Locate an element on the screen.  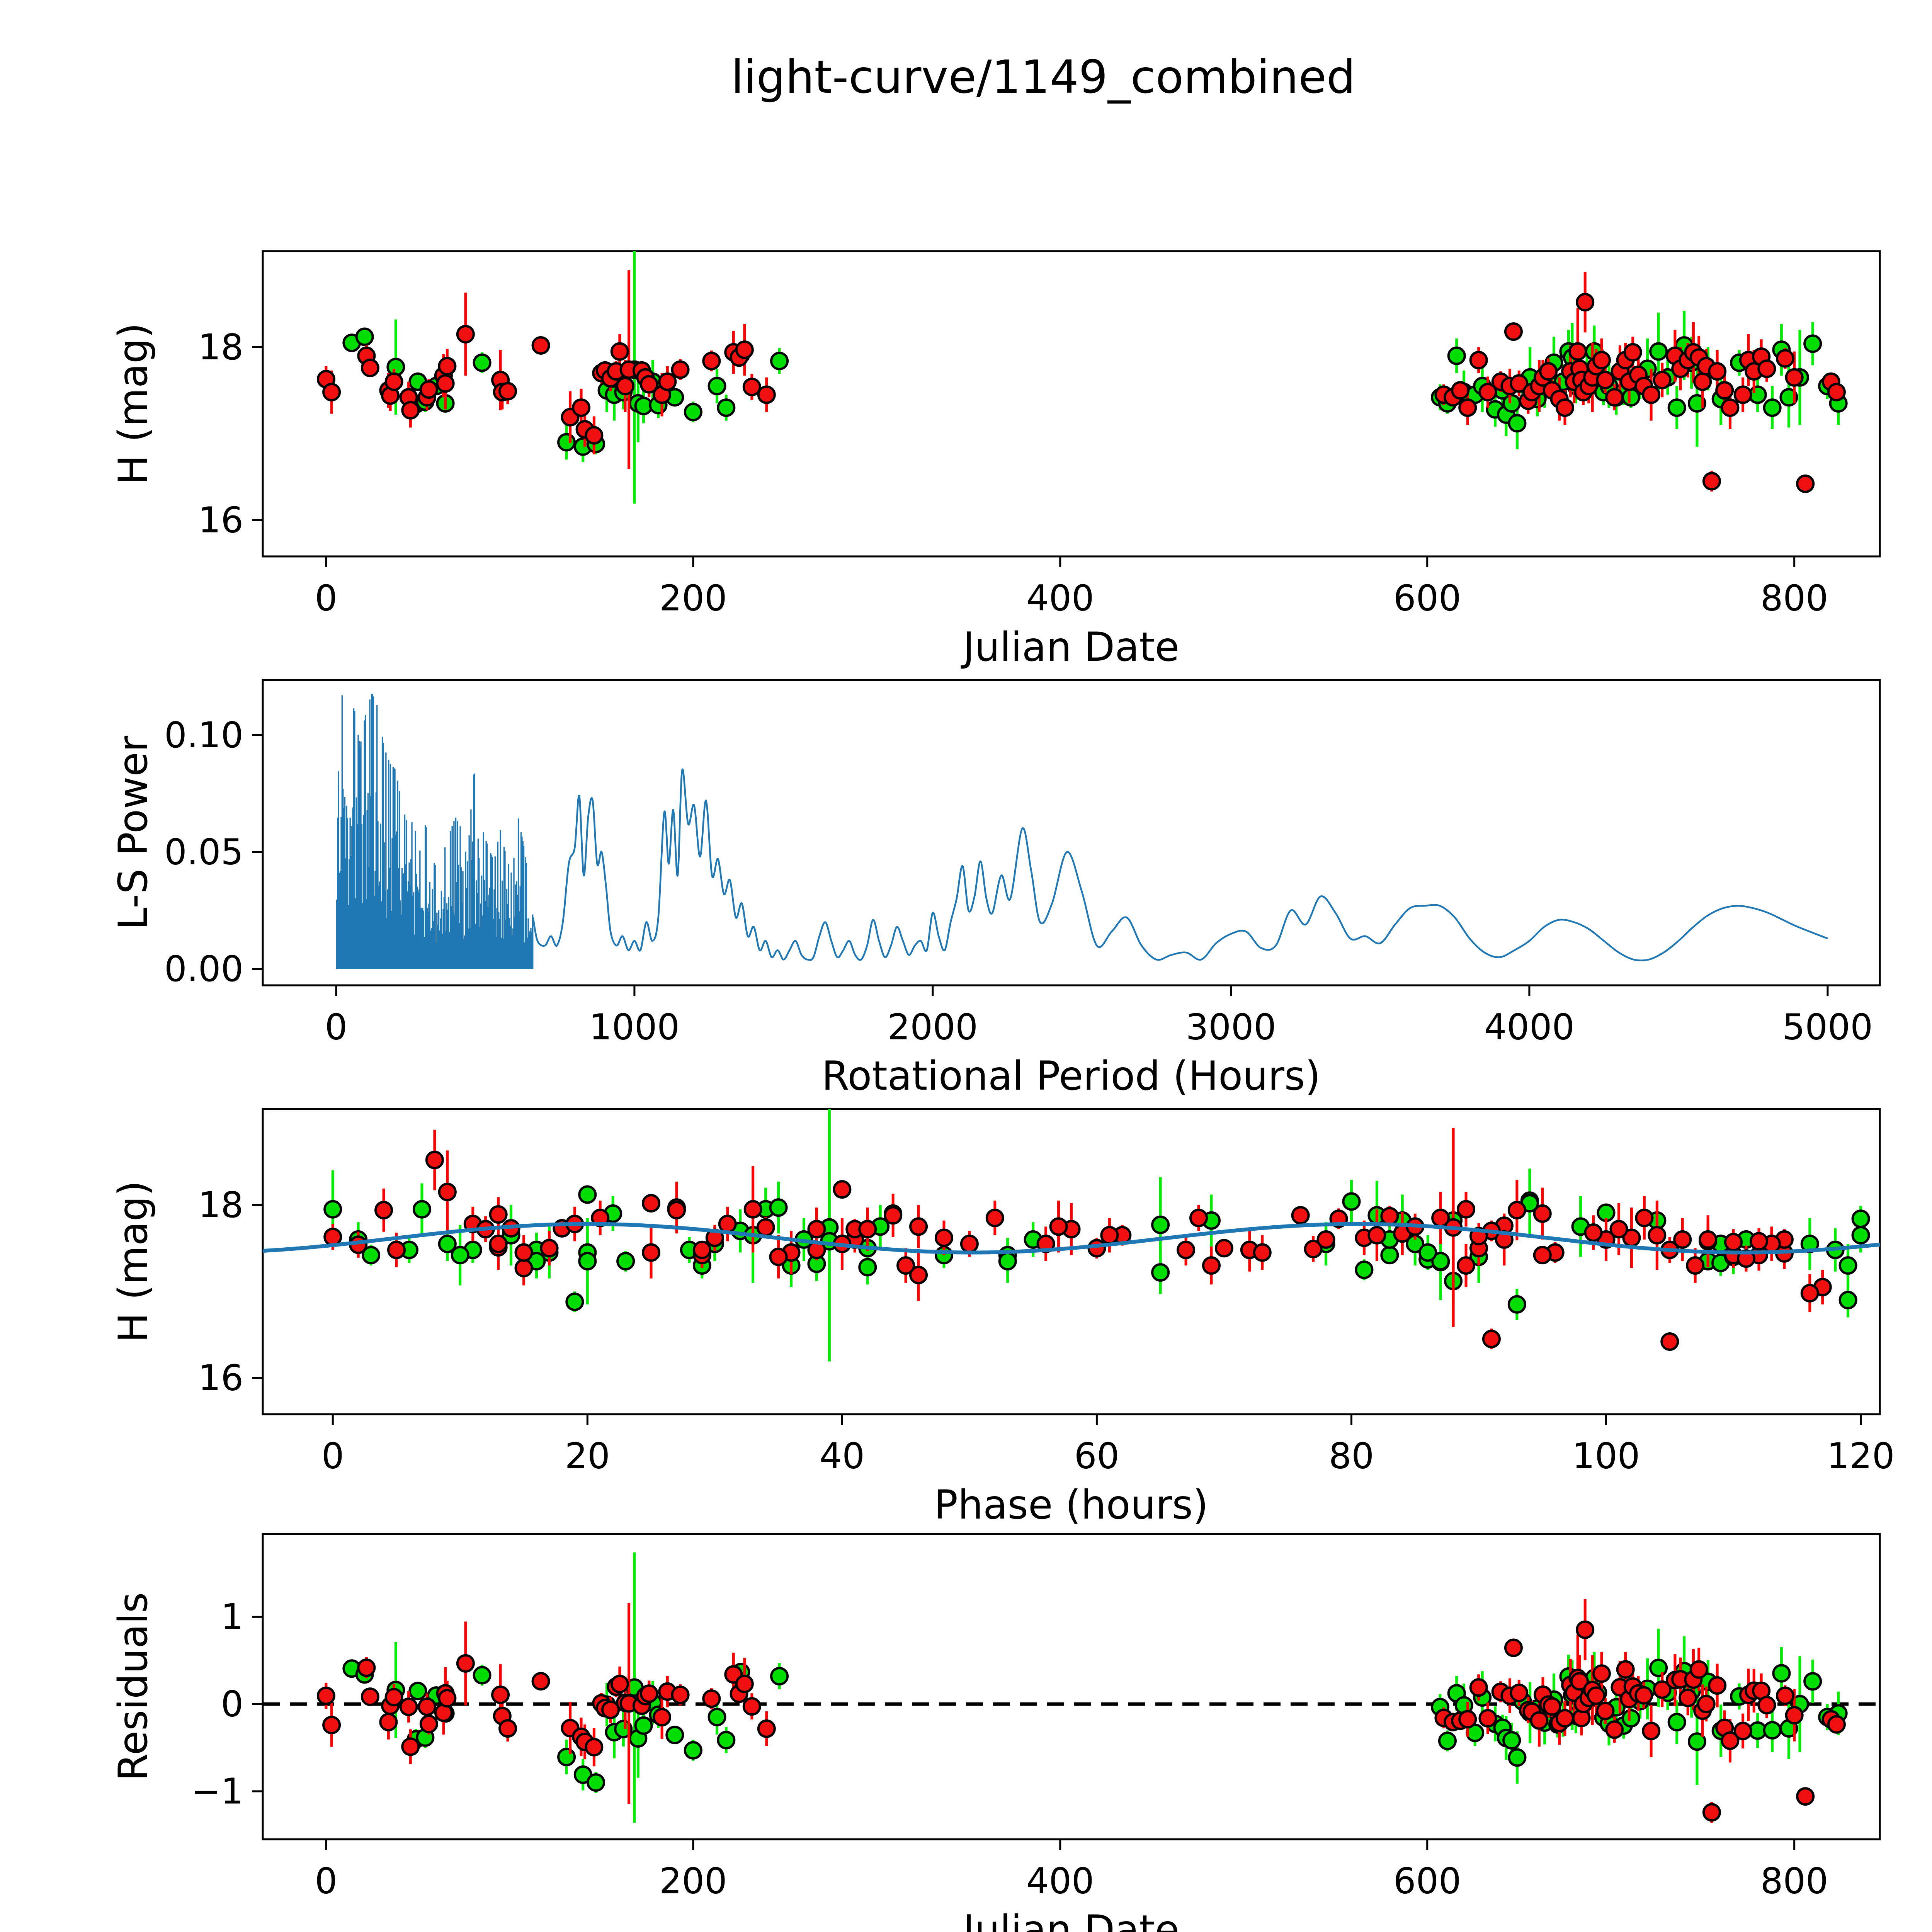
p2-xaxis-label: Rotational Period (Hours) is located at coordinates (1071, 1076).